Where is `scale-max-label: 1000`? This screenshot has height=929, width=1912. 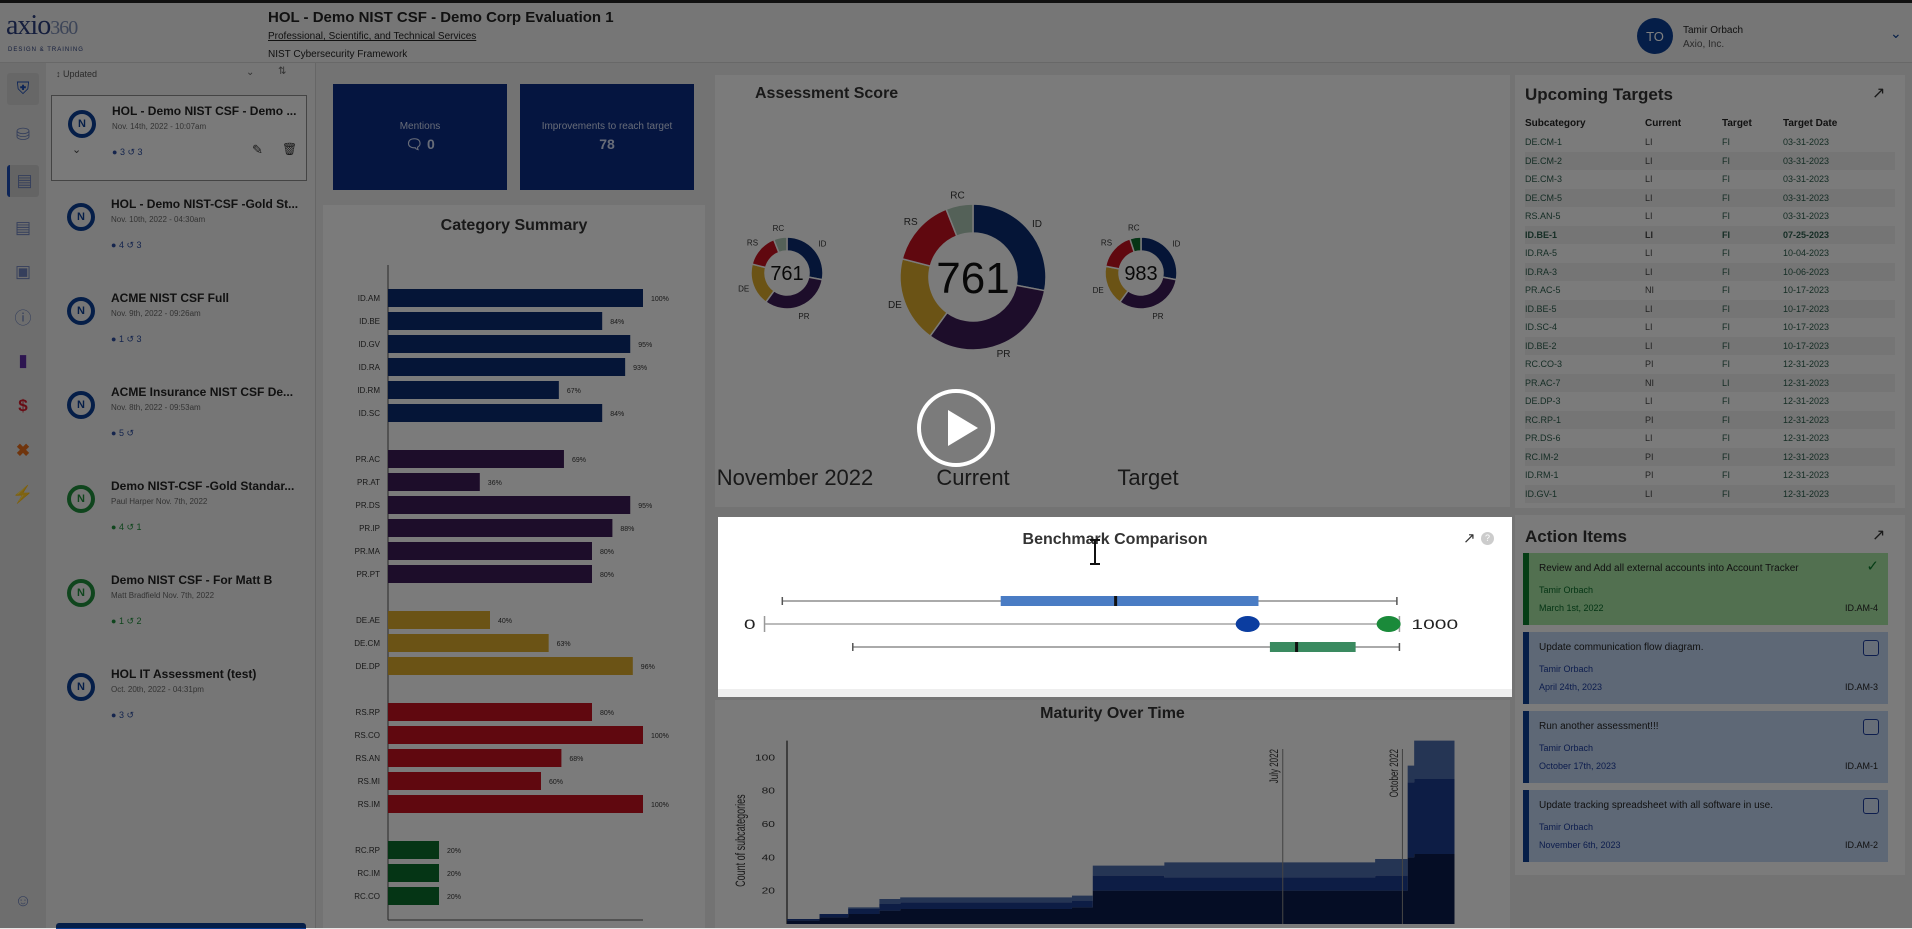
scale-max-label: 1000 is located at coordinates (1434, 624).